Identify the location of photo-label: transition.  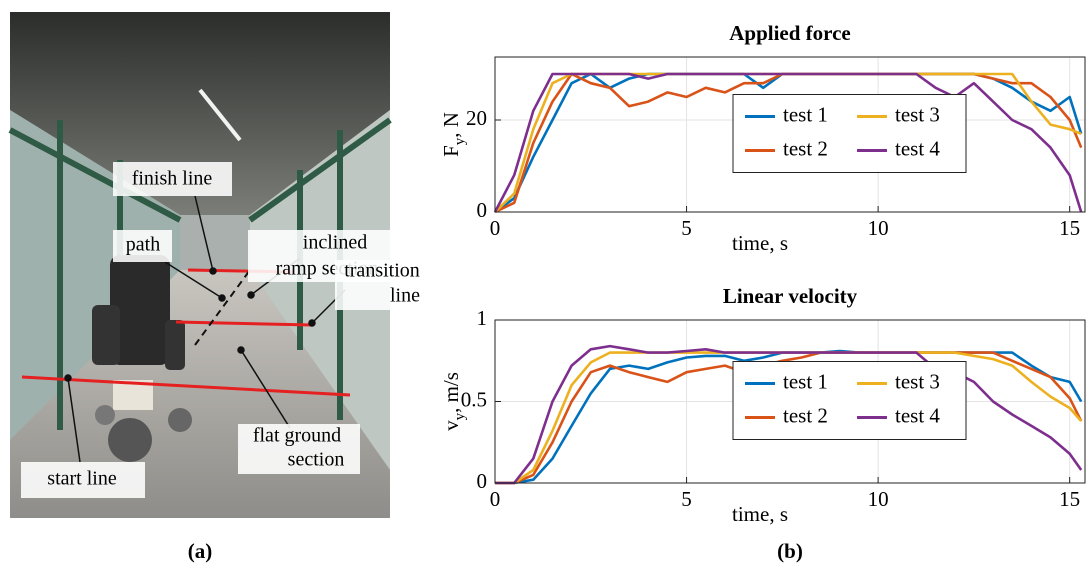
(382, 271).